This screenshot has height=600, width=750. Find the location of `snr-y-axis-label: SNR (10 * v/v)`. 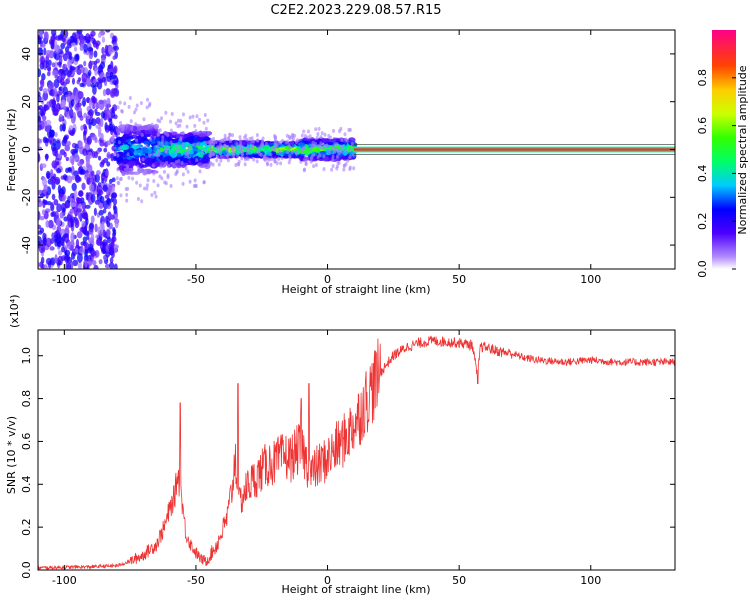

snr-y-axis-label: SNR (10 * v/v) is located at coordinates (11, 455).